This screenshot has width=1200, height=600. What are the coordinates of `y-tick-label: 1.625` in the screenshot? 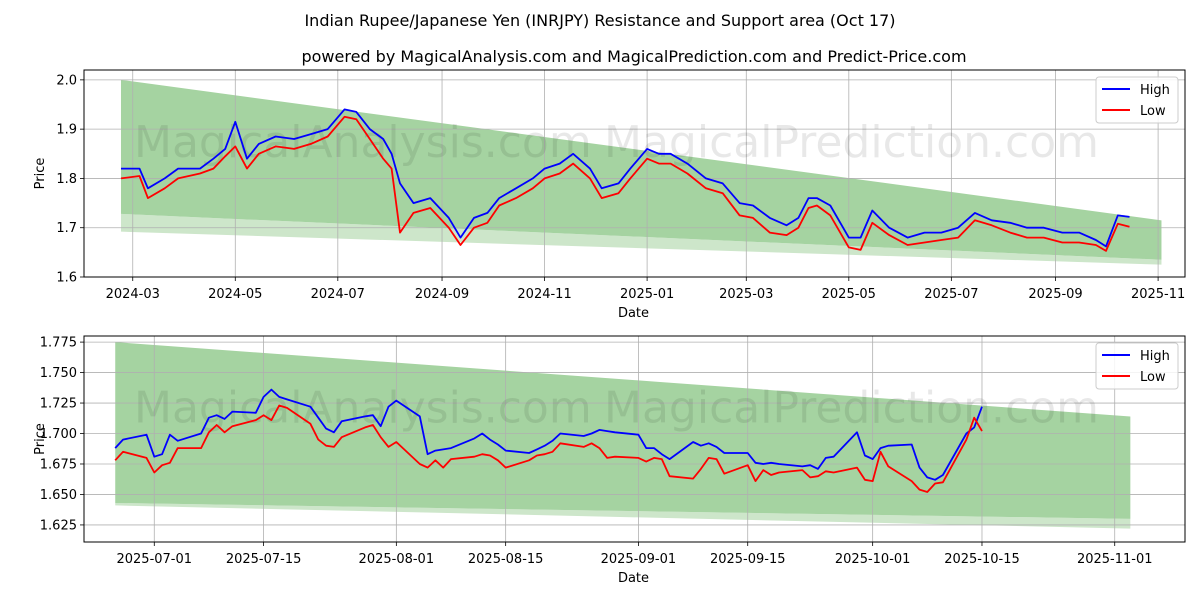 It's located at (58, 525).